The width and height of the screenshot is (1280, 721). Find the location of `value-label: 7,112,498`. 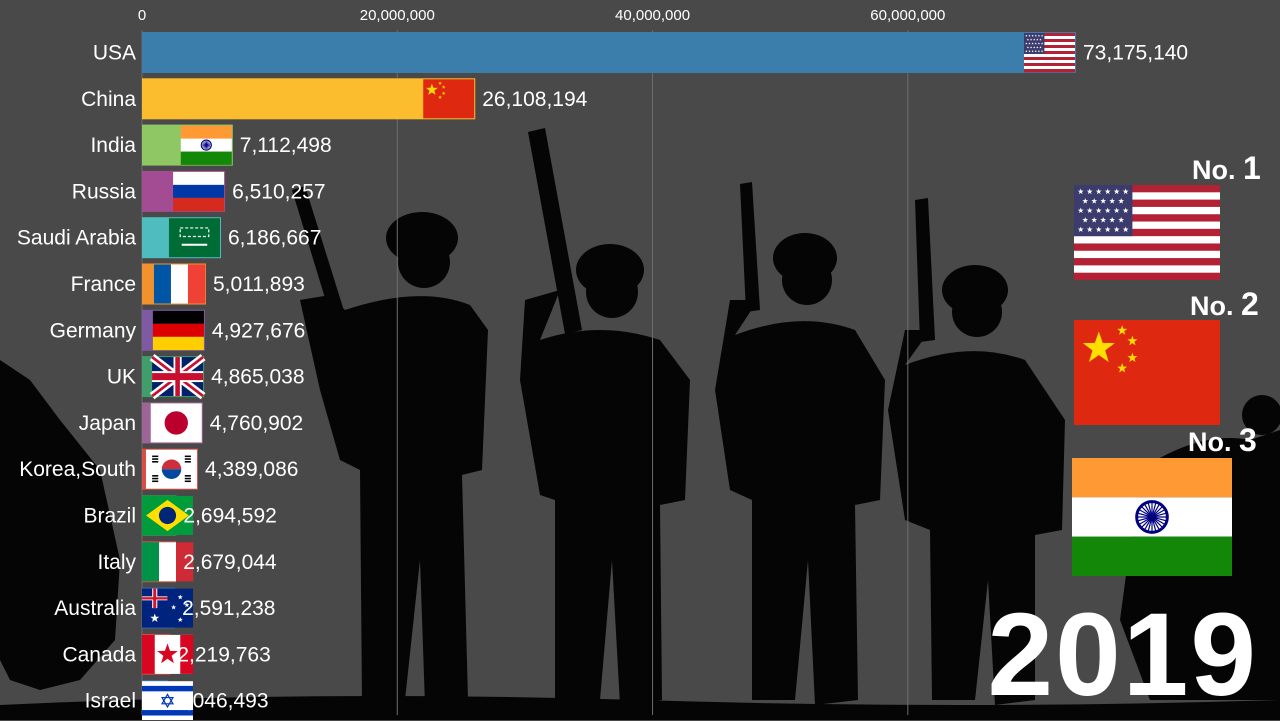

value-label: 7,112,498 is located at coordinates (286, 145).